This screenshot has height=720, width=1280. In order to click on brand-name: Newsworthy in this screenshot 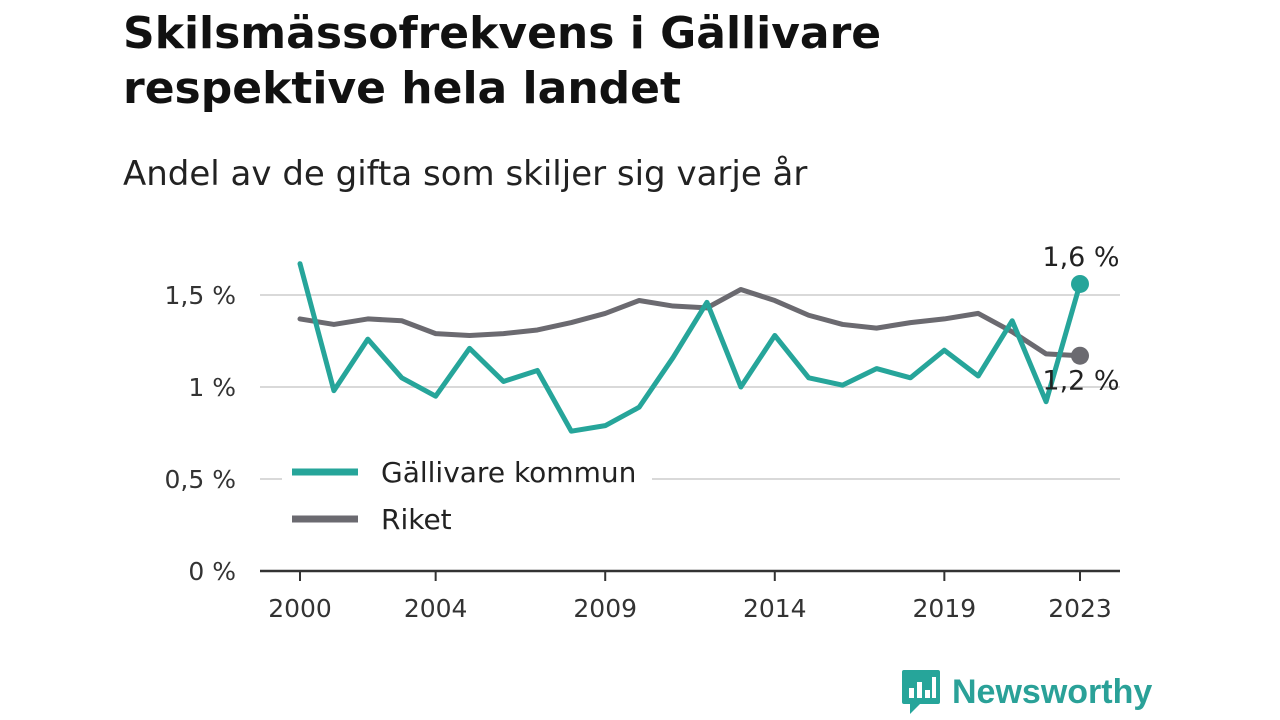, I will do `click(1052, 691)`.